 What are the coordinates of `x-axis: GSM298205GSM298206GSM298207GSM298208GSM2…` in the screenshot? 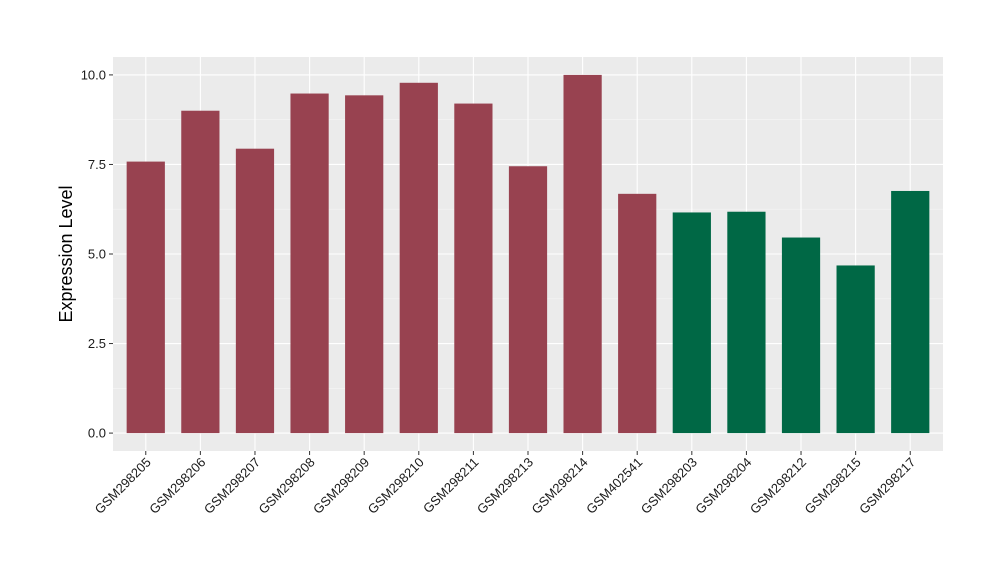 It's located at (505, 484).